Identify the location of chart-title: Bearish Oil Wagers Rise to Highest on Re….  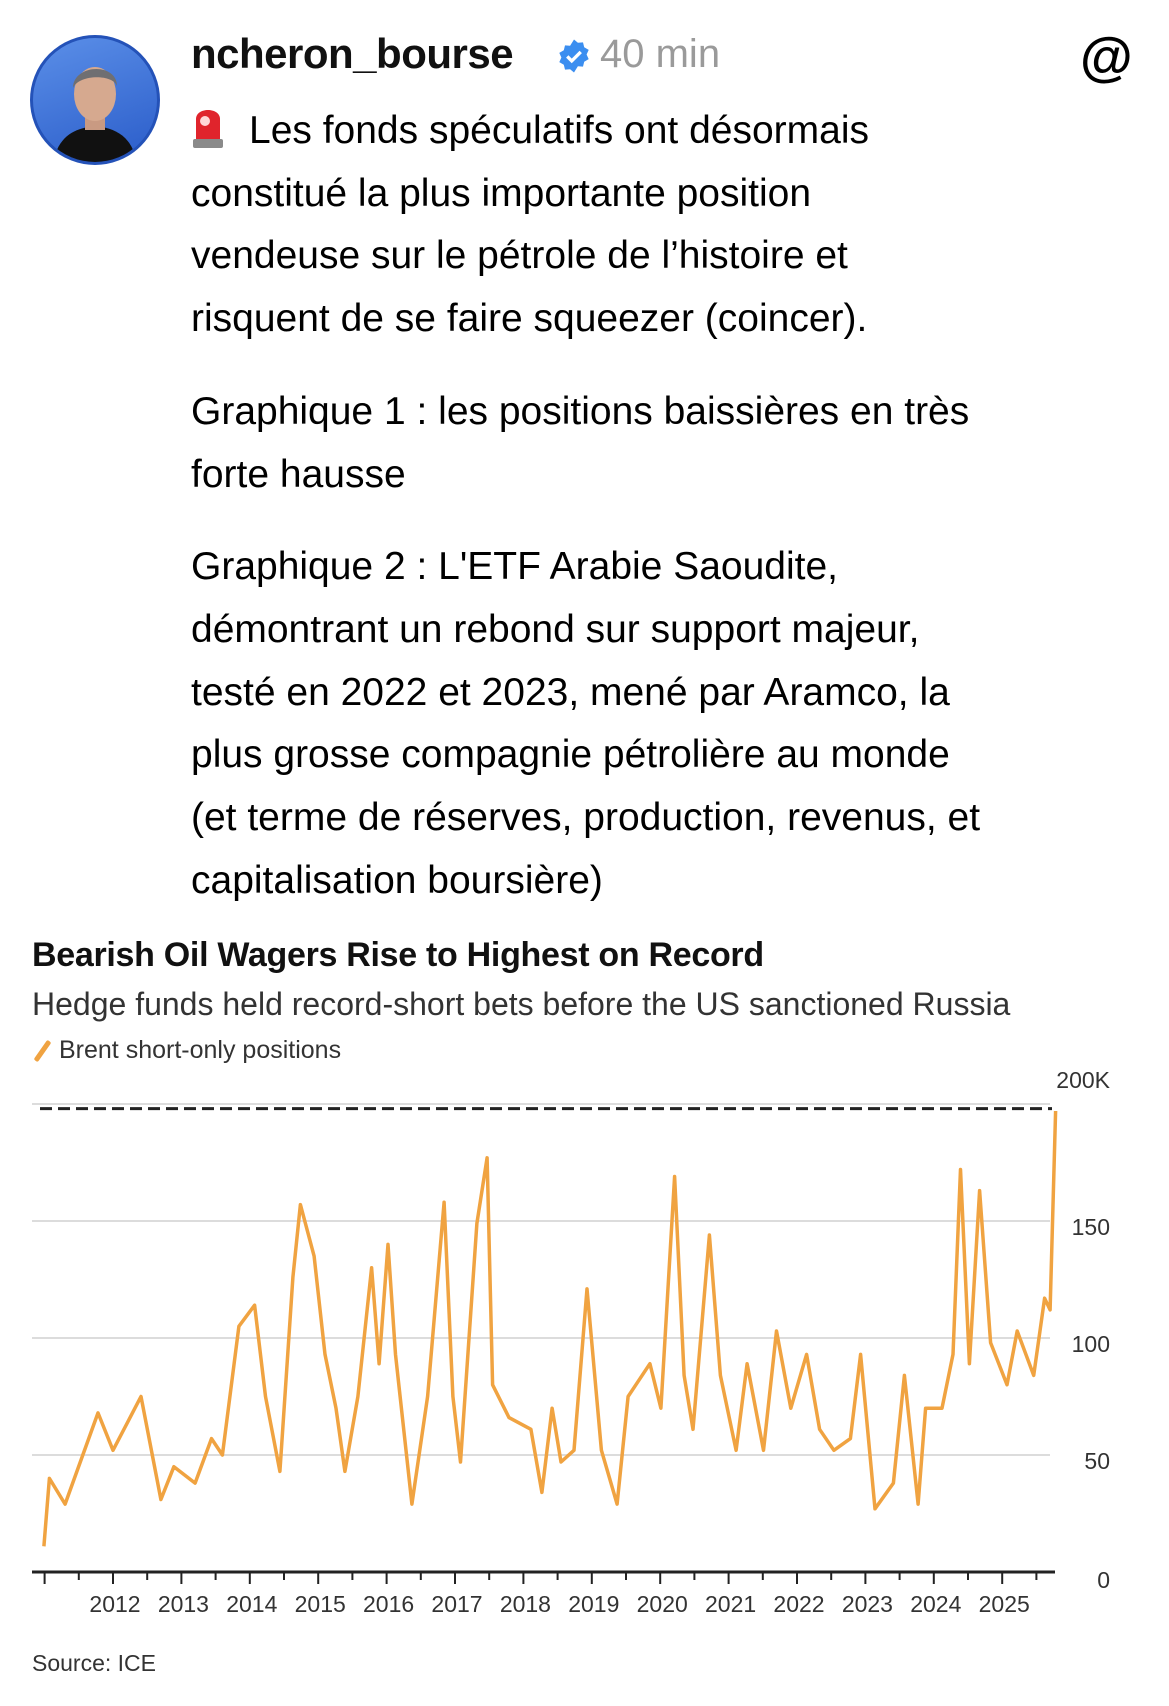
(398, 955).